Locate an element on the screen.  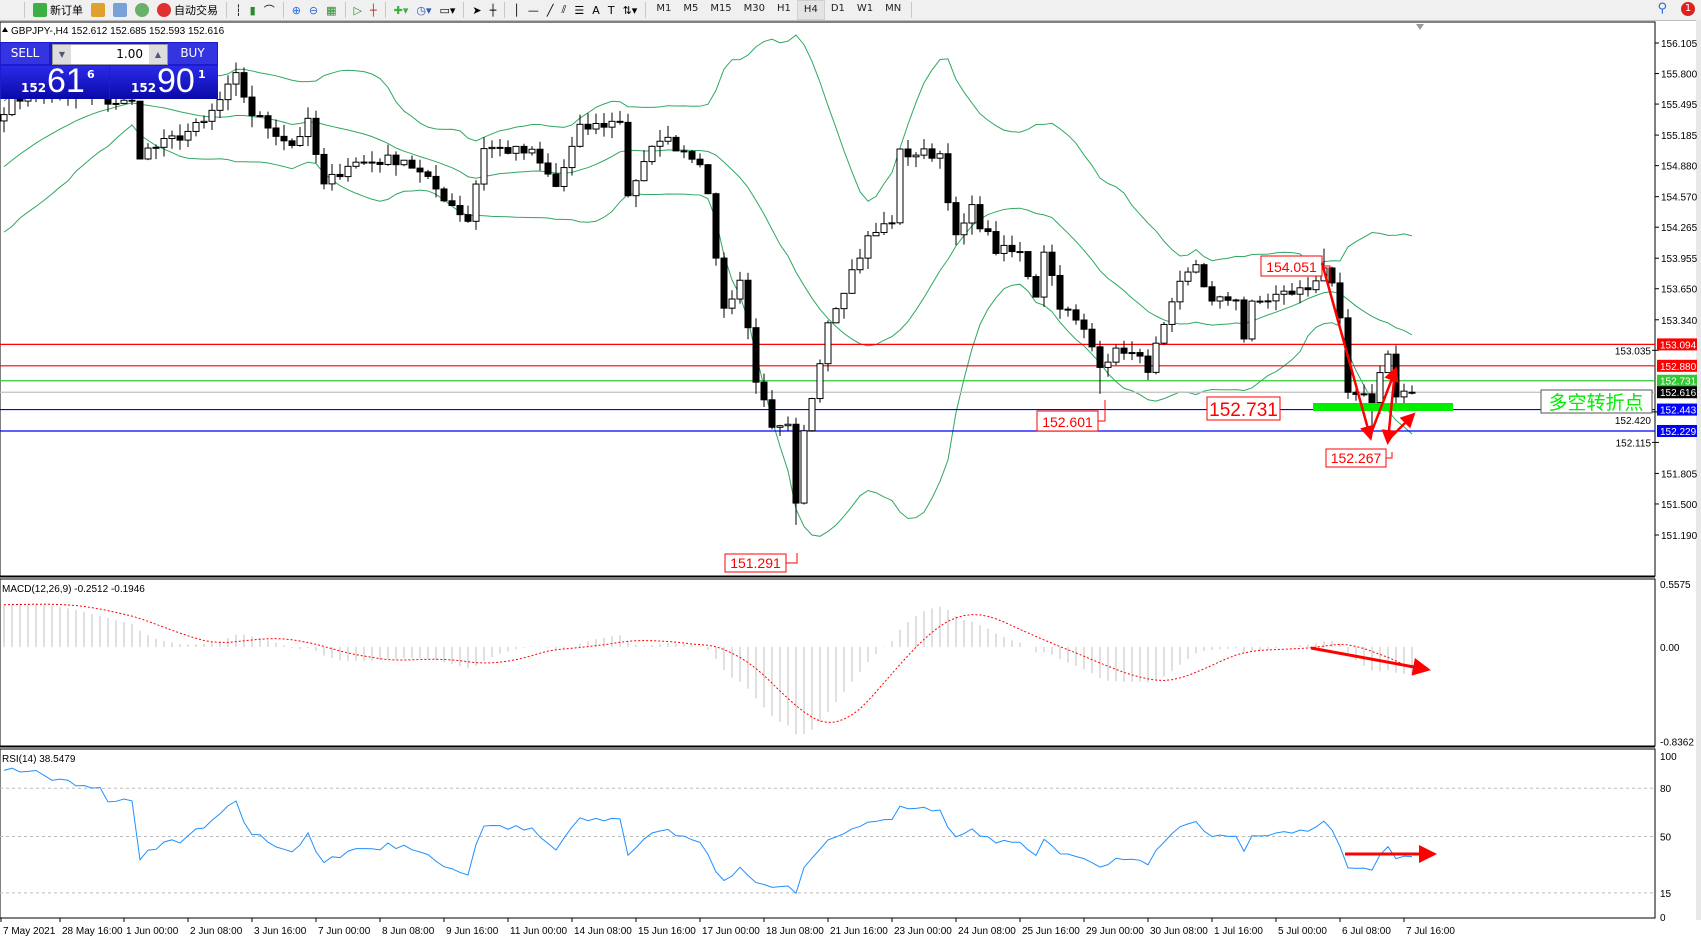
bar-chart-button: ┆ is located at coordinates (238, 10).